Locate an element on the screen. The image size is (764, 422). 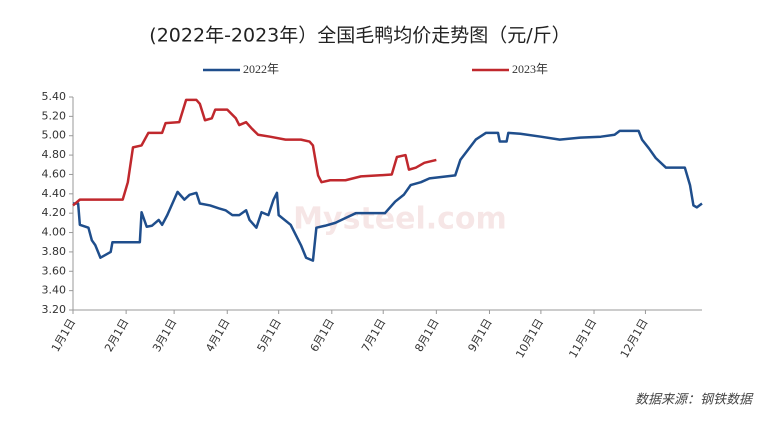
line is located at coordinates (254, 152).